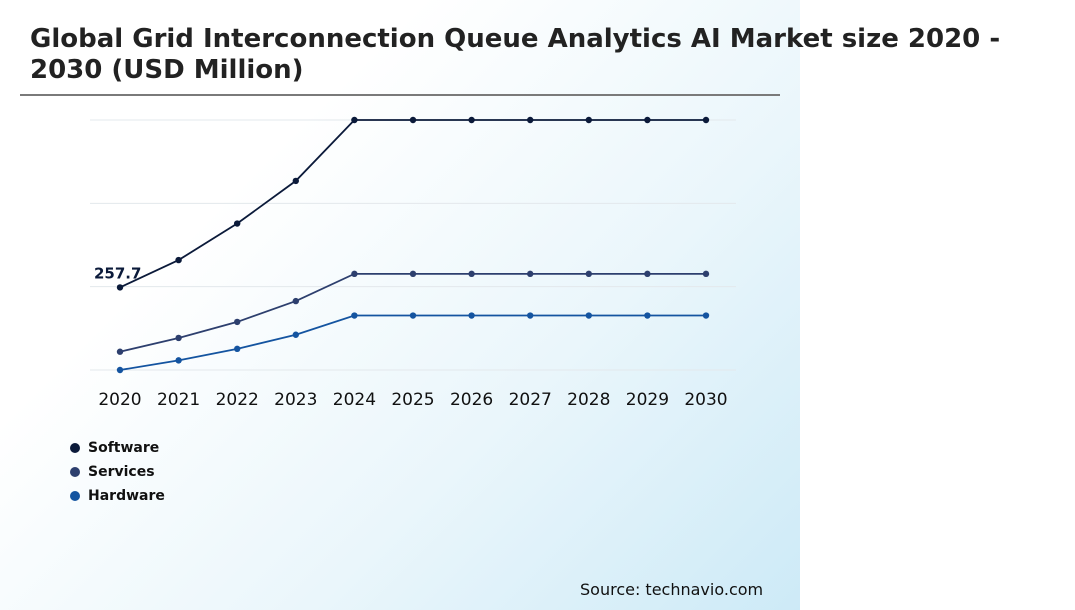 The image size is (1075, 610). Describe the element at coordinates (237, 349) in the screenshot. I see `data-point-hardware-2022` at that location.